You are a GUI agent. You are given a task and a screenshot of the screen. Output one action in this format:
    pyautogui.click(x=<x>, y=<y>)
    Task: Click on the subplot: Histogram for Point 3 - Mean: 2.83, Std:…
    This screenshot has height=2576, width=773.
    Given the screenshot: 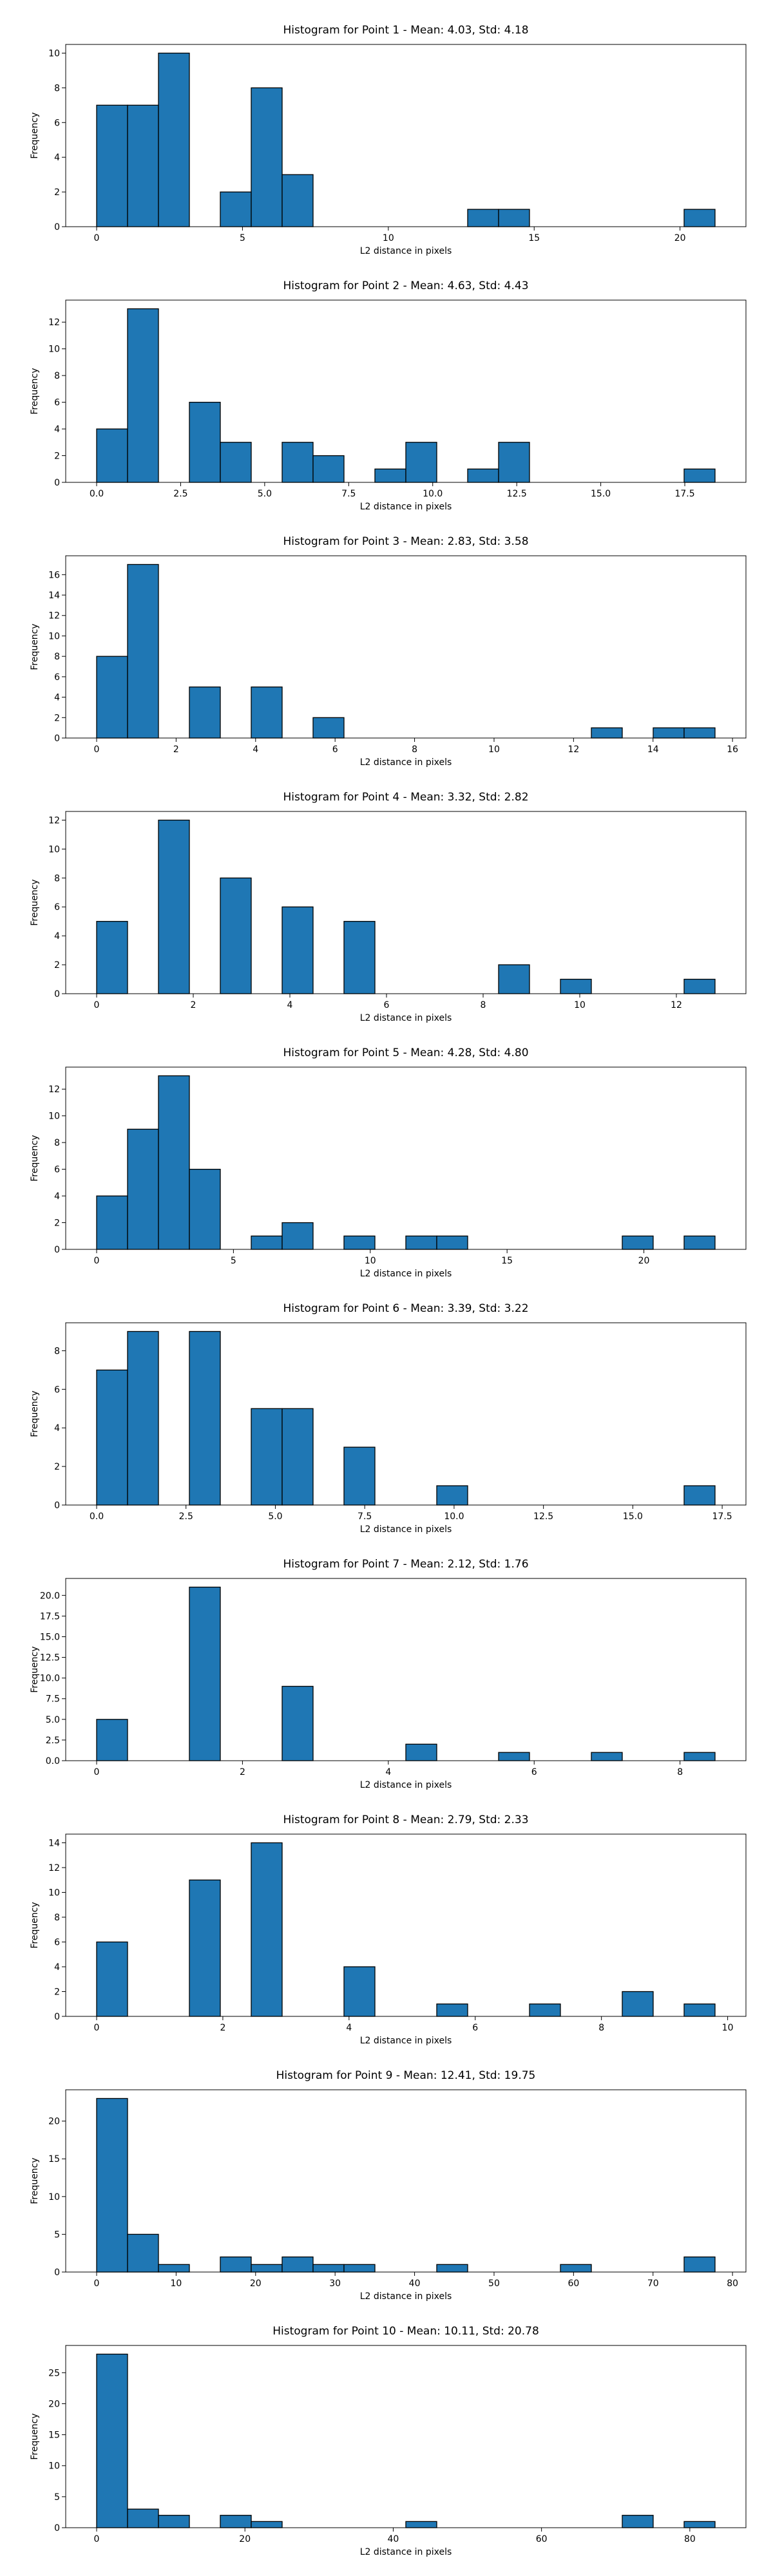 What is the action you would take?
    pyautogui.click(x=388, y=651)
    